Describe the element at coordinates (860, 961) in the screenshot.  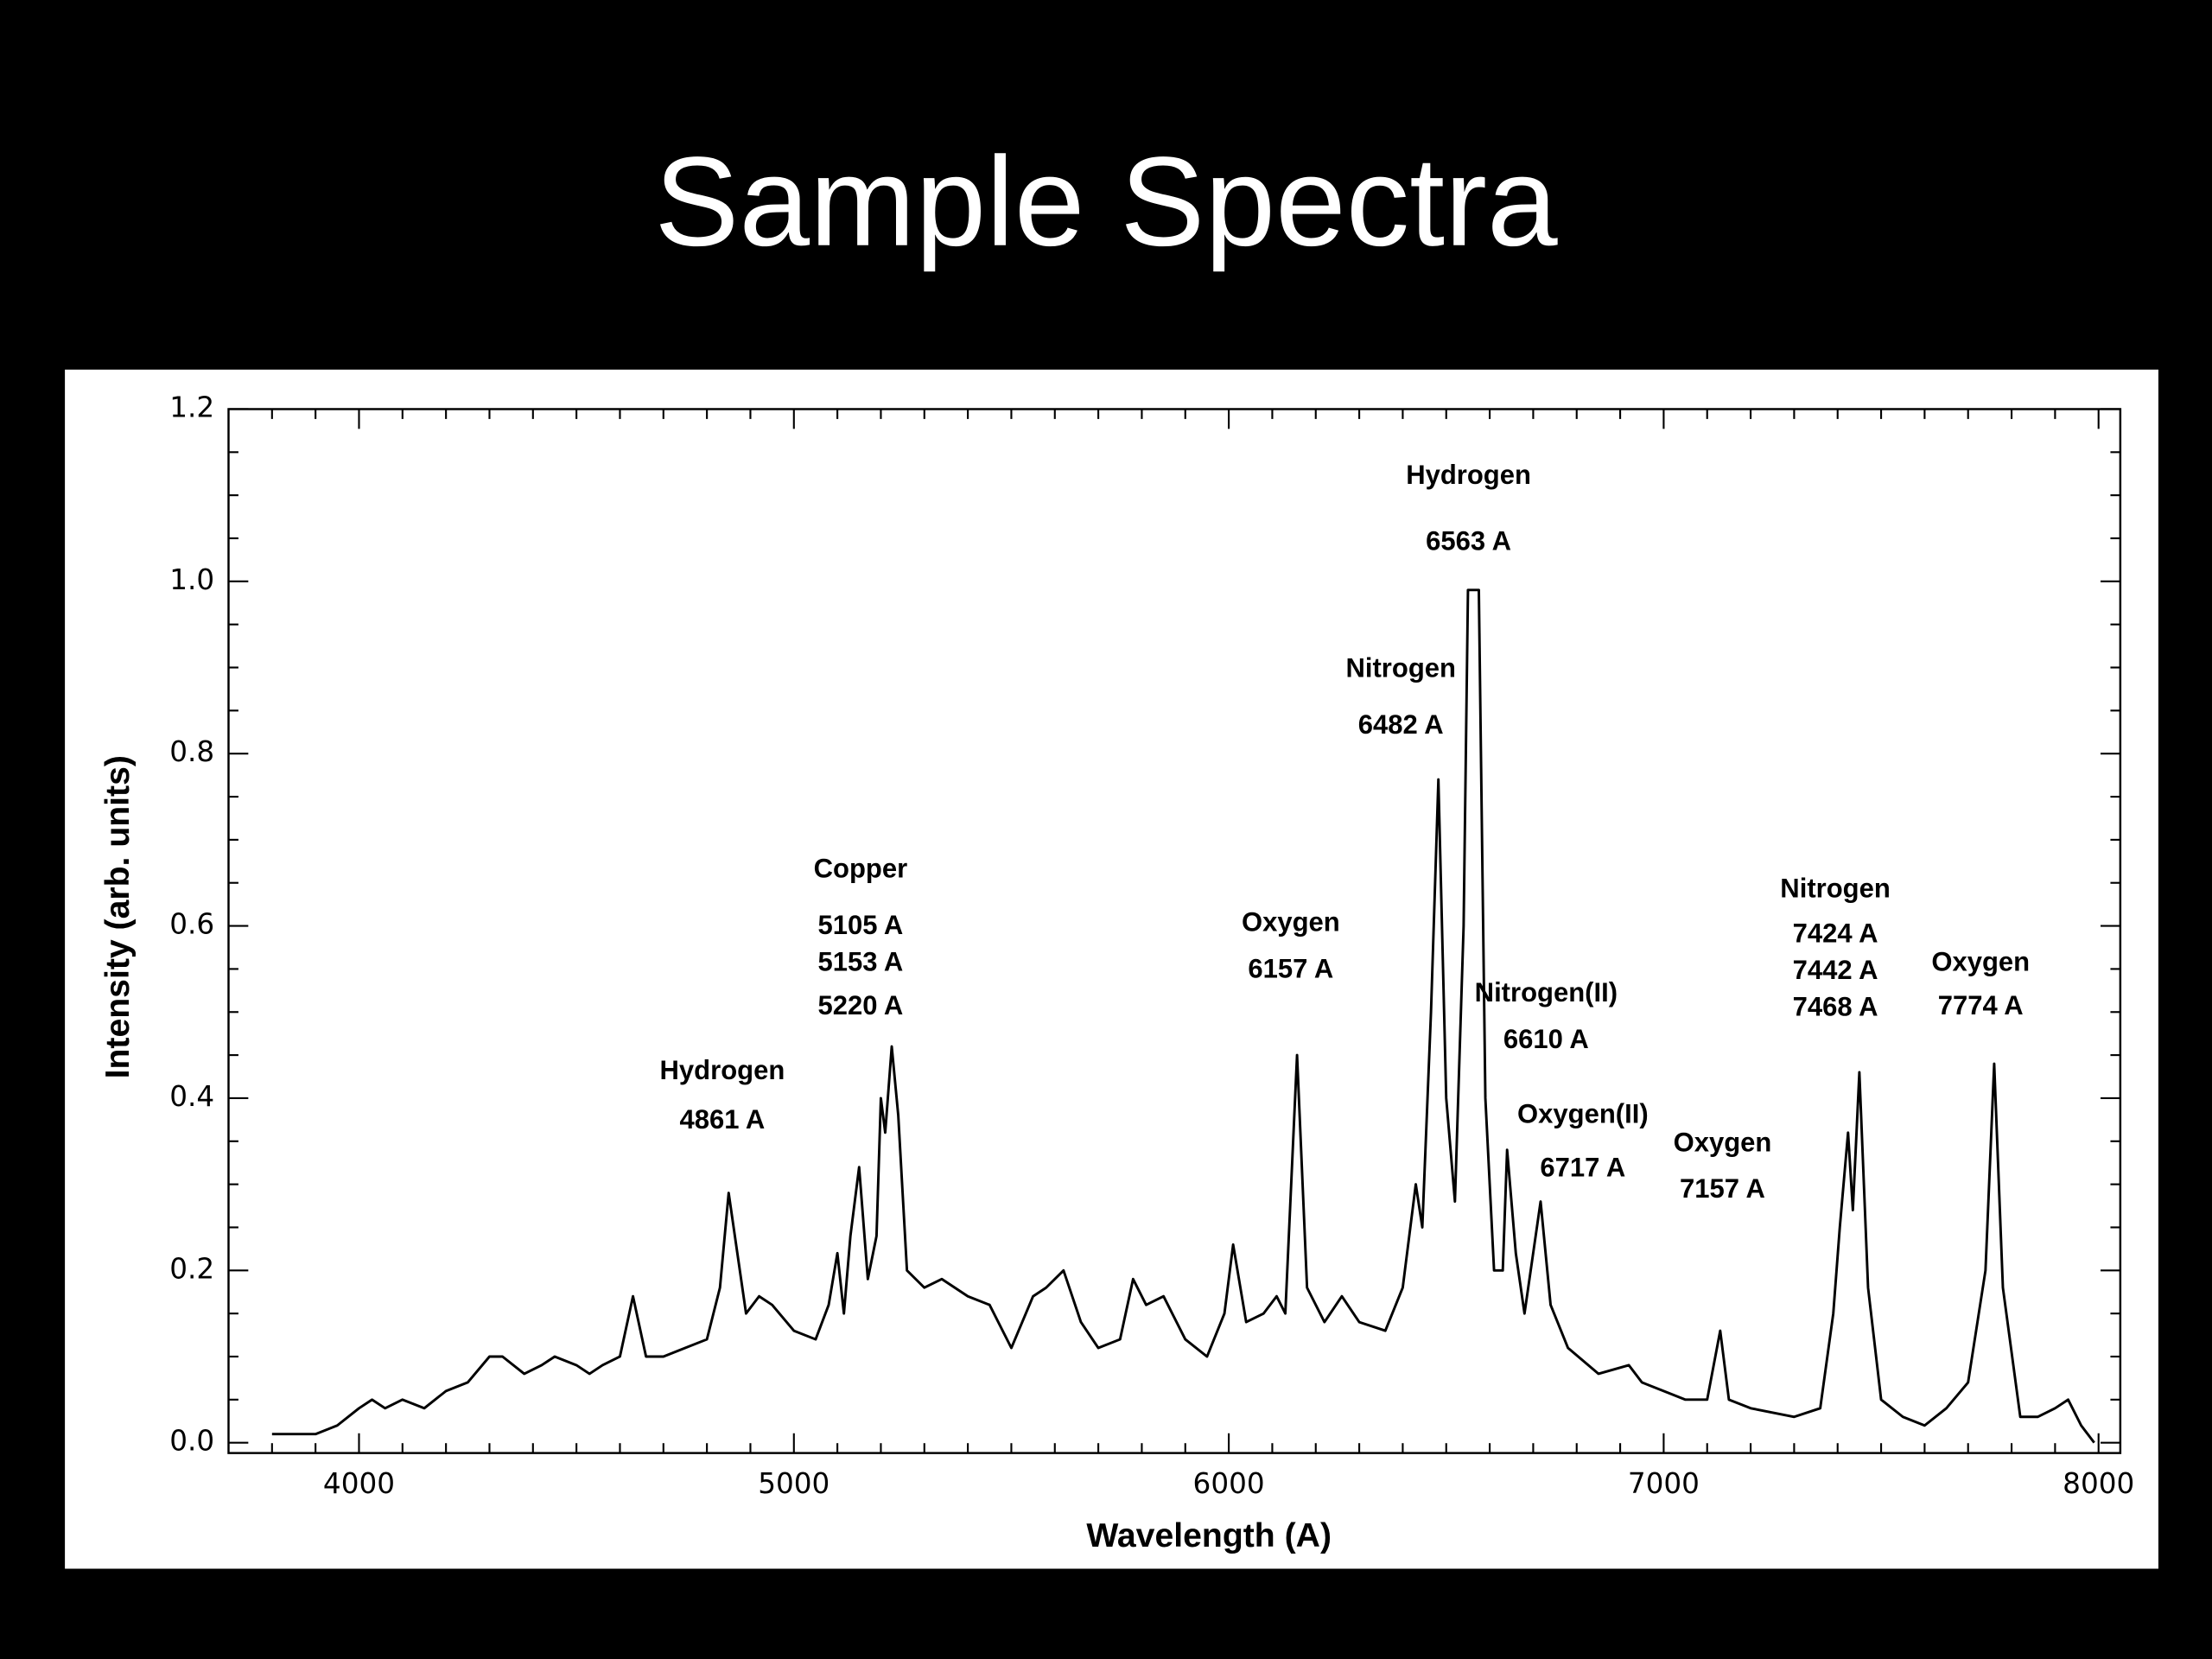
I see `annotation: 5153 A` at that location.